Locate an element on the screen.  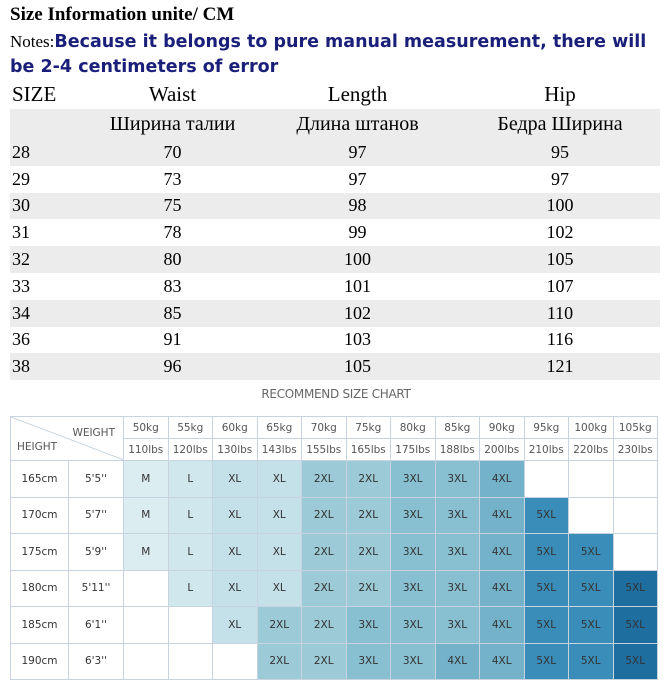
size-table-subheader: Ширина талии Длина штанов Бедра Ширина is located at coordinates (335, 124).